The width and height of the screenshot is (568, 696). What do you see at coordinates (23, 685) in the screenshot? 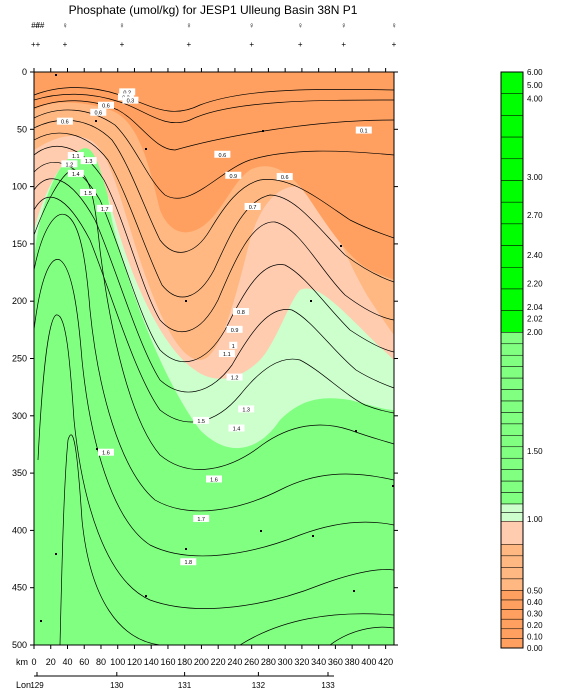
I see `lon-axis-title: Lon` at bounding box center [23, 685].